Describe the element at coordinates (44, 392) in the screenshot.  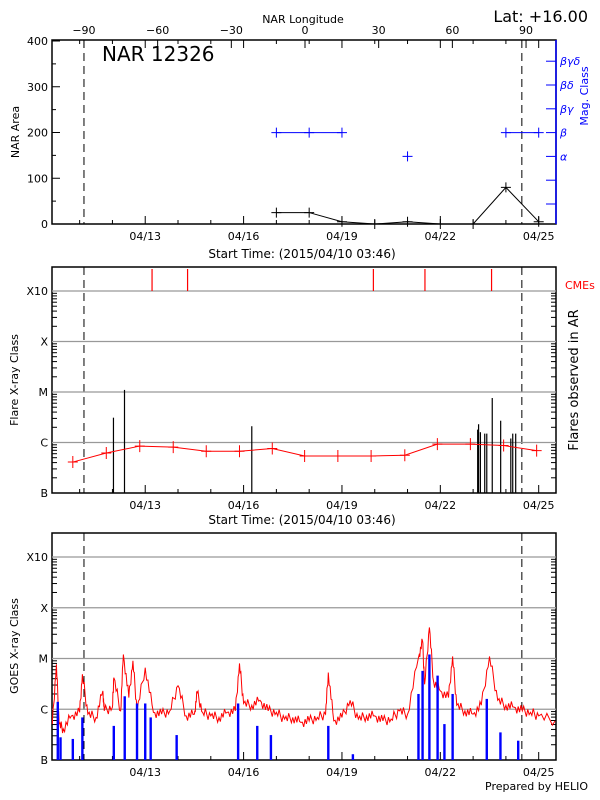
I see `flare-class-label: M` at that location.